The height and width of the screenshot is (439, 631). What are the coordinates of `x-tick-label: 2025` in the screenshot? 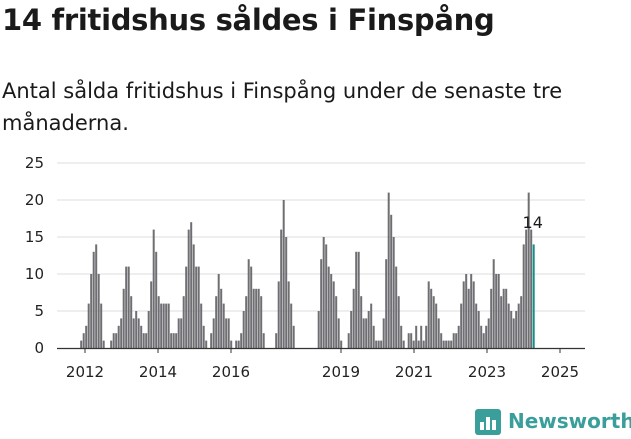 It's located at (560, 372).